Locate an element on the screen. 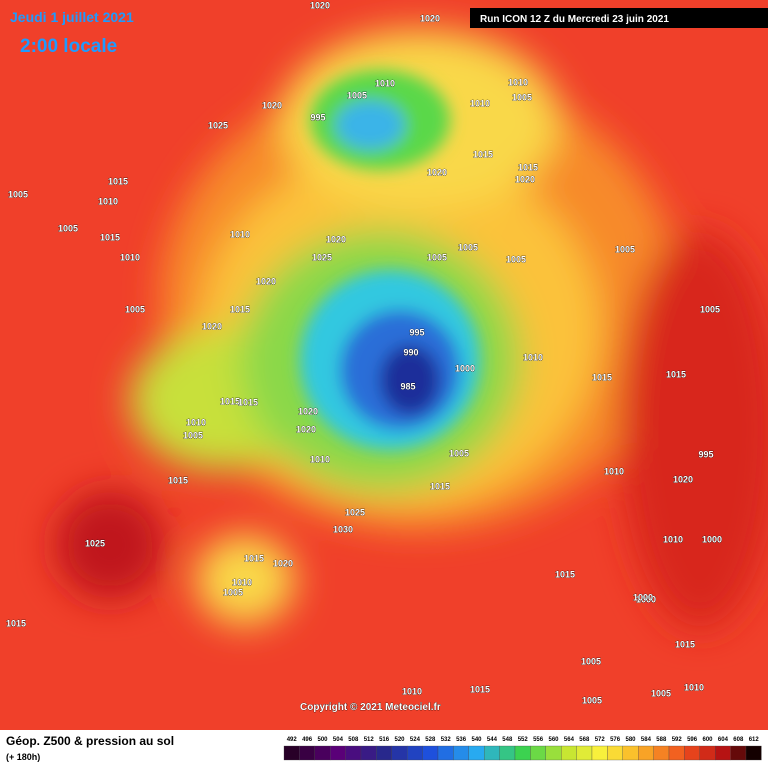 The width and height of the screenshot is (768, 773). copyright: Copyright © 2021 Meteociel.fr is located at coordinates (370, 707).